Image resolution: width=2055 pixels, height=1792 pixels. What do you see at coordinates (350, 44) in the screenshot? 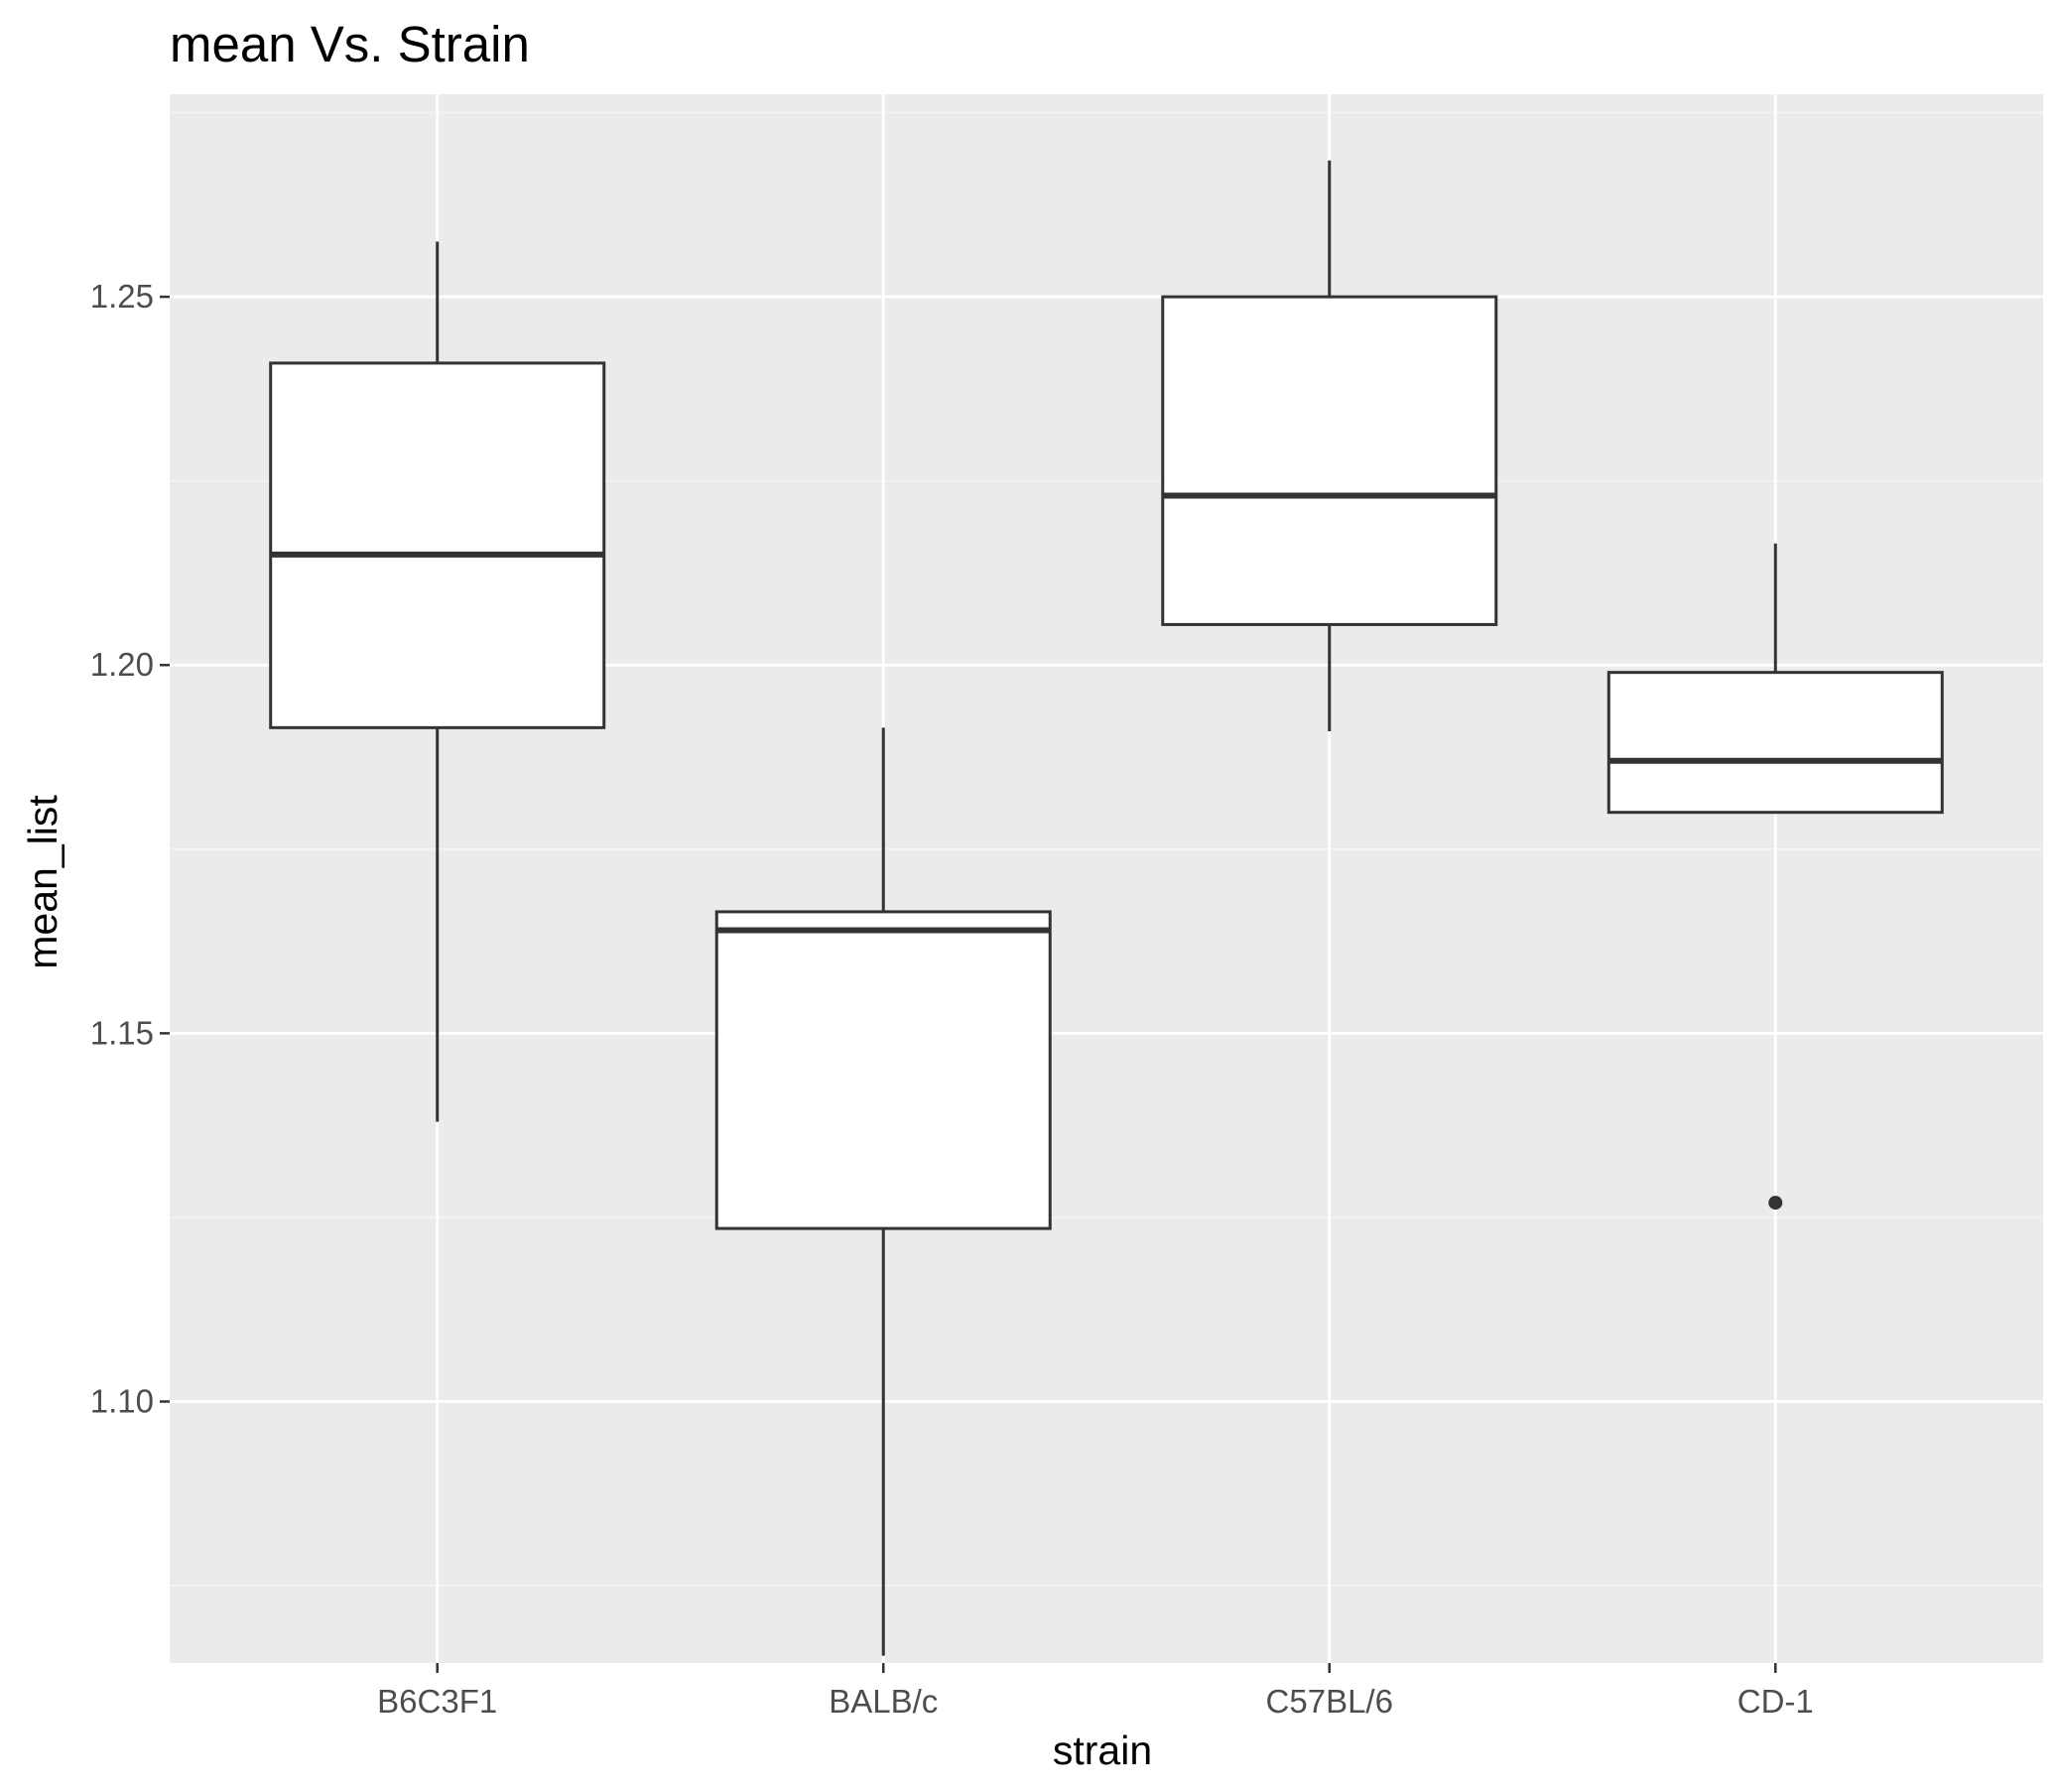
I see `chart-title: mean Vs. Strain` at bounding box center [350, 44].